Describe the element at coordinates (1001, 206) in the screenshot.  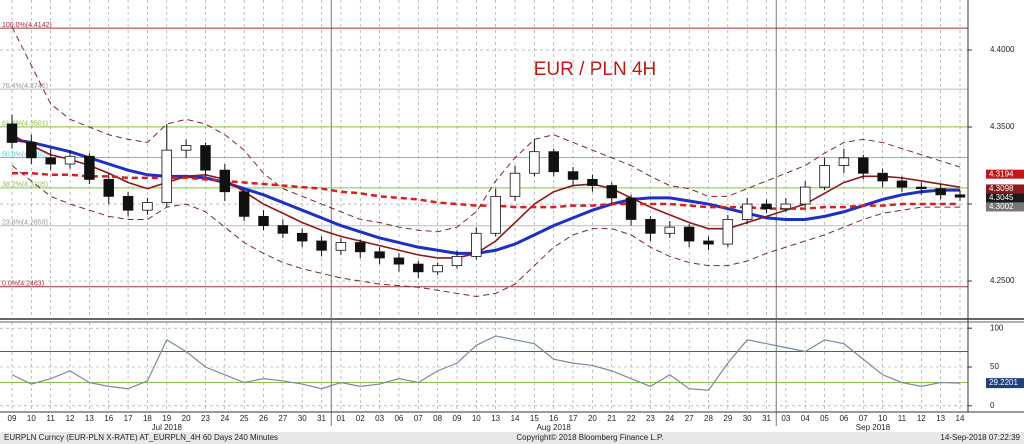
I see `price-tag-label: 4.3002` at that location.